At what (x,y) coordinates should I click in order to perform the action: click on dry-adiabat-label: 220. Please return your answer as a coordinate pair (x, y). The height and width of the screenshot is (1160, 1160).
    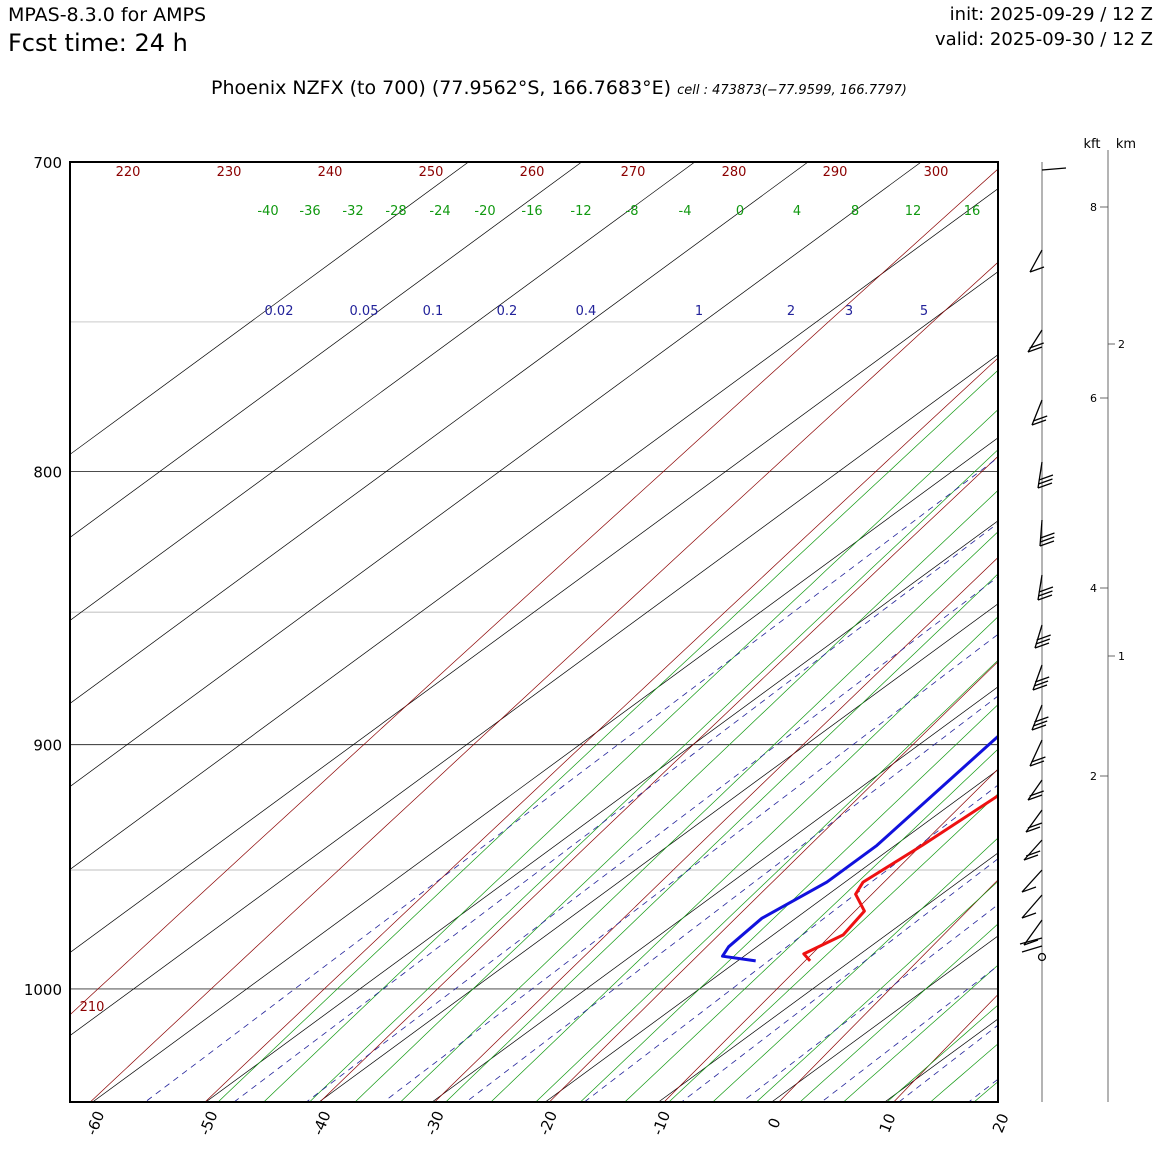
    Looking at the image, I should click on (128, 172).